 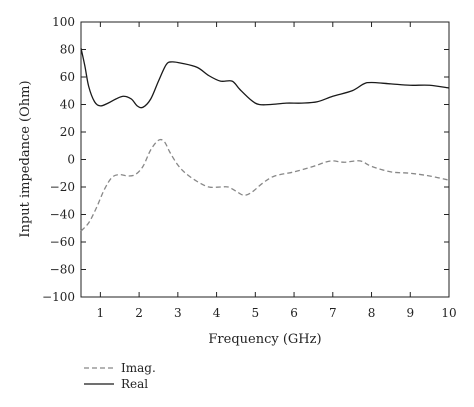 I want to click on y-tick-label: 40, so click(x=67, y=105).